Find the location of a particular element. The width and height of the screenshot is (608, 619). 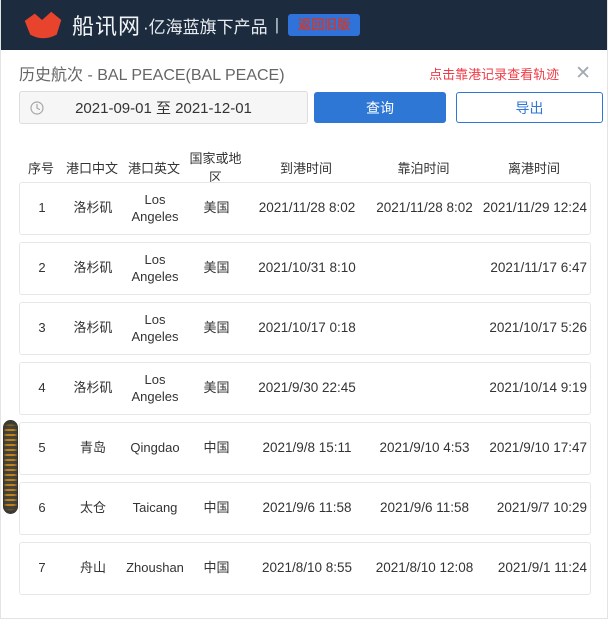

boat-logo-icon is located at coordinates (43, 24).